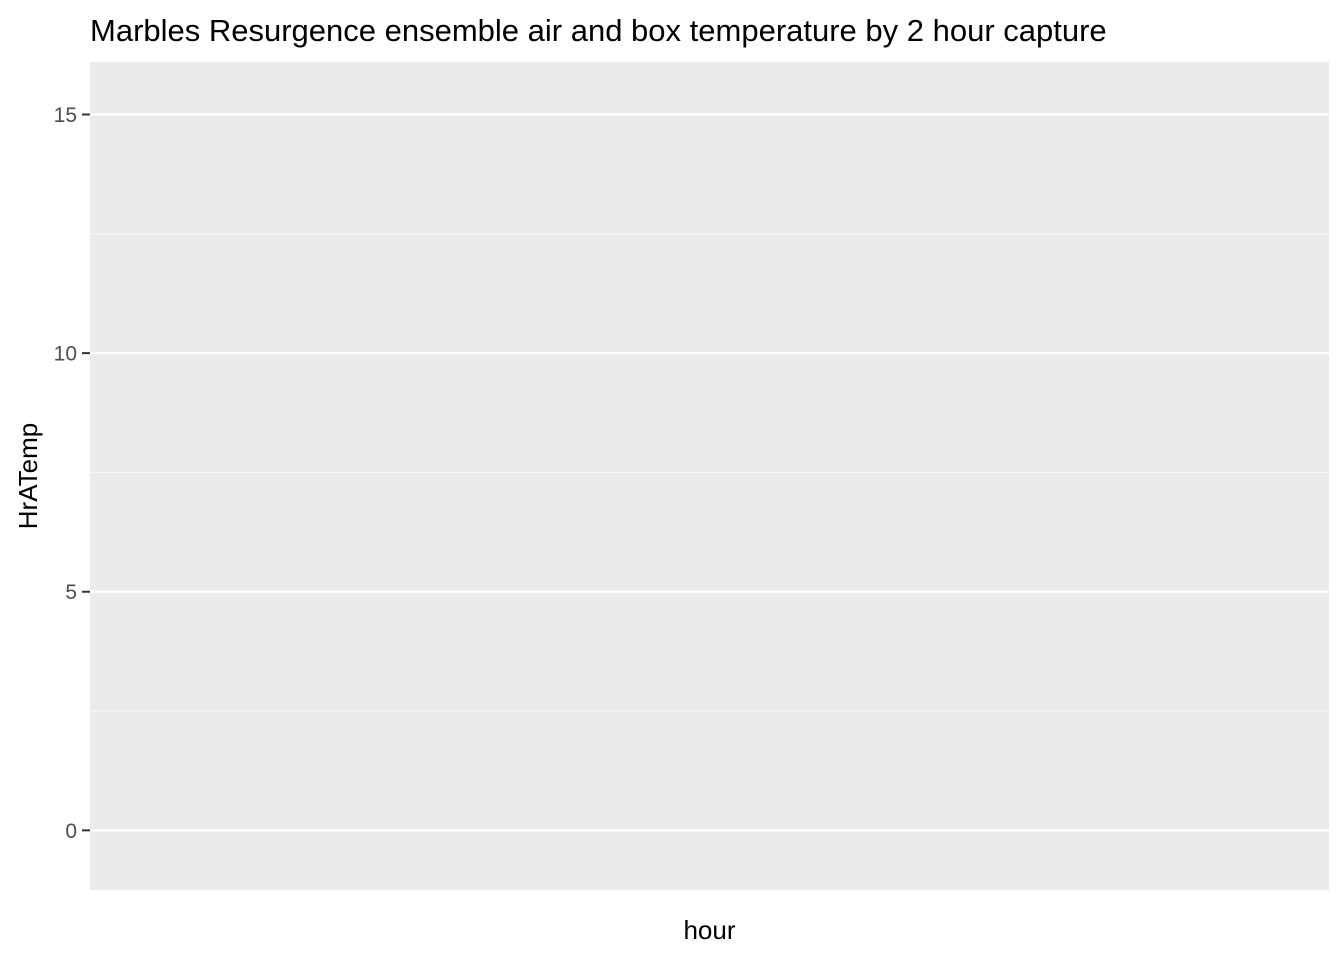 The width and height of the screenshot is (1344, 960). What do you see at coordinates (71, 592) in the screenshot?
I see `y-tick-label: 5` at bounding box center [71, 592].